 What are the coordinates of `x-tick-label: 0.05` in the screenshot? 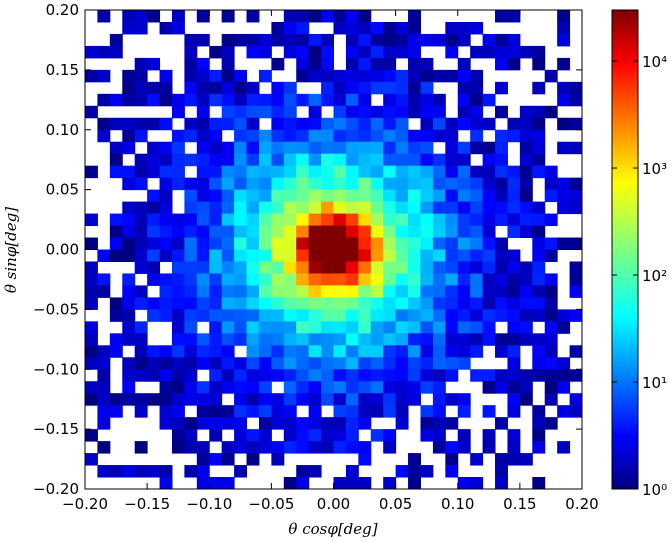 It's located at (395, 504).